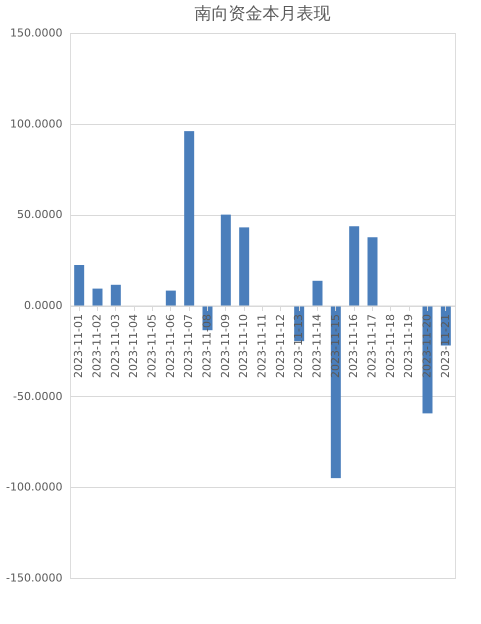 Image resolution: width=481 pixels, height=624 pixels. What do you see at coordinates (243, 346) in the screenshot?
I see `x-tick-label: 2023-11-10` at bounding box center [243, 346].